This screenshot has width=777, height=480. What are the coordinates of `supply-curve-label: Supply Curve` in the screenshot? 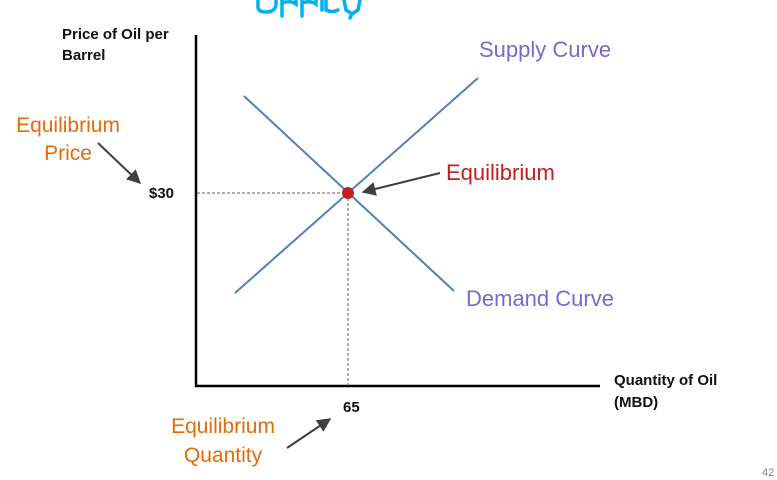 It's located at (545, 49).